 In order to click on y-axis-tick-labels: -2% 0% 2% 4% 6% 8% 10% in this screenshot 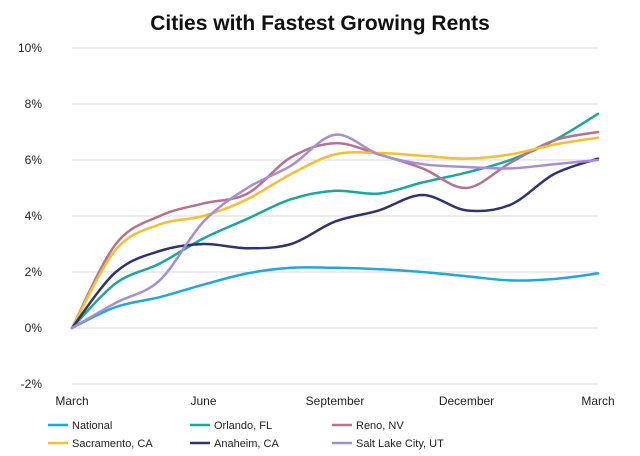, I will do `click(30, 216)`.